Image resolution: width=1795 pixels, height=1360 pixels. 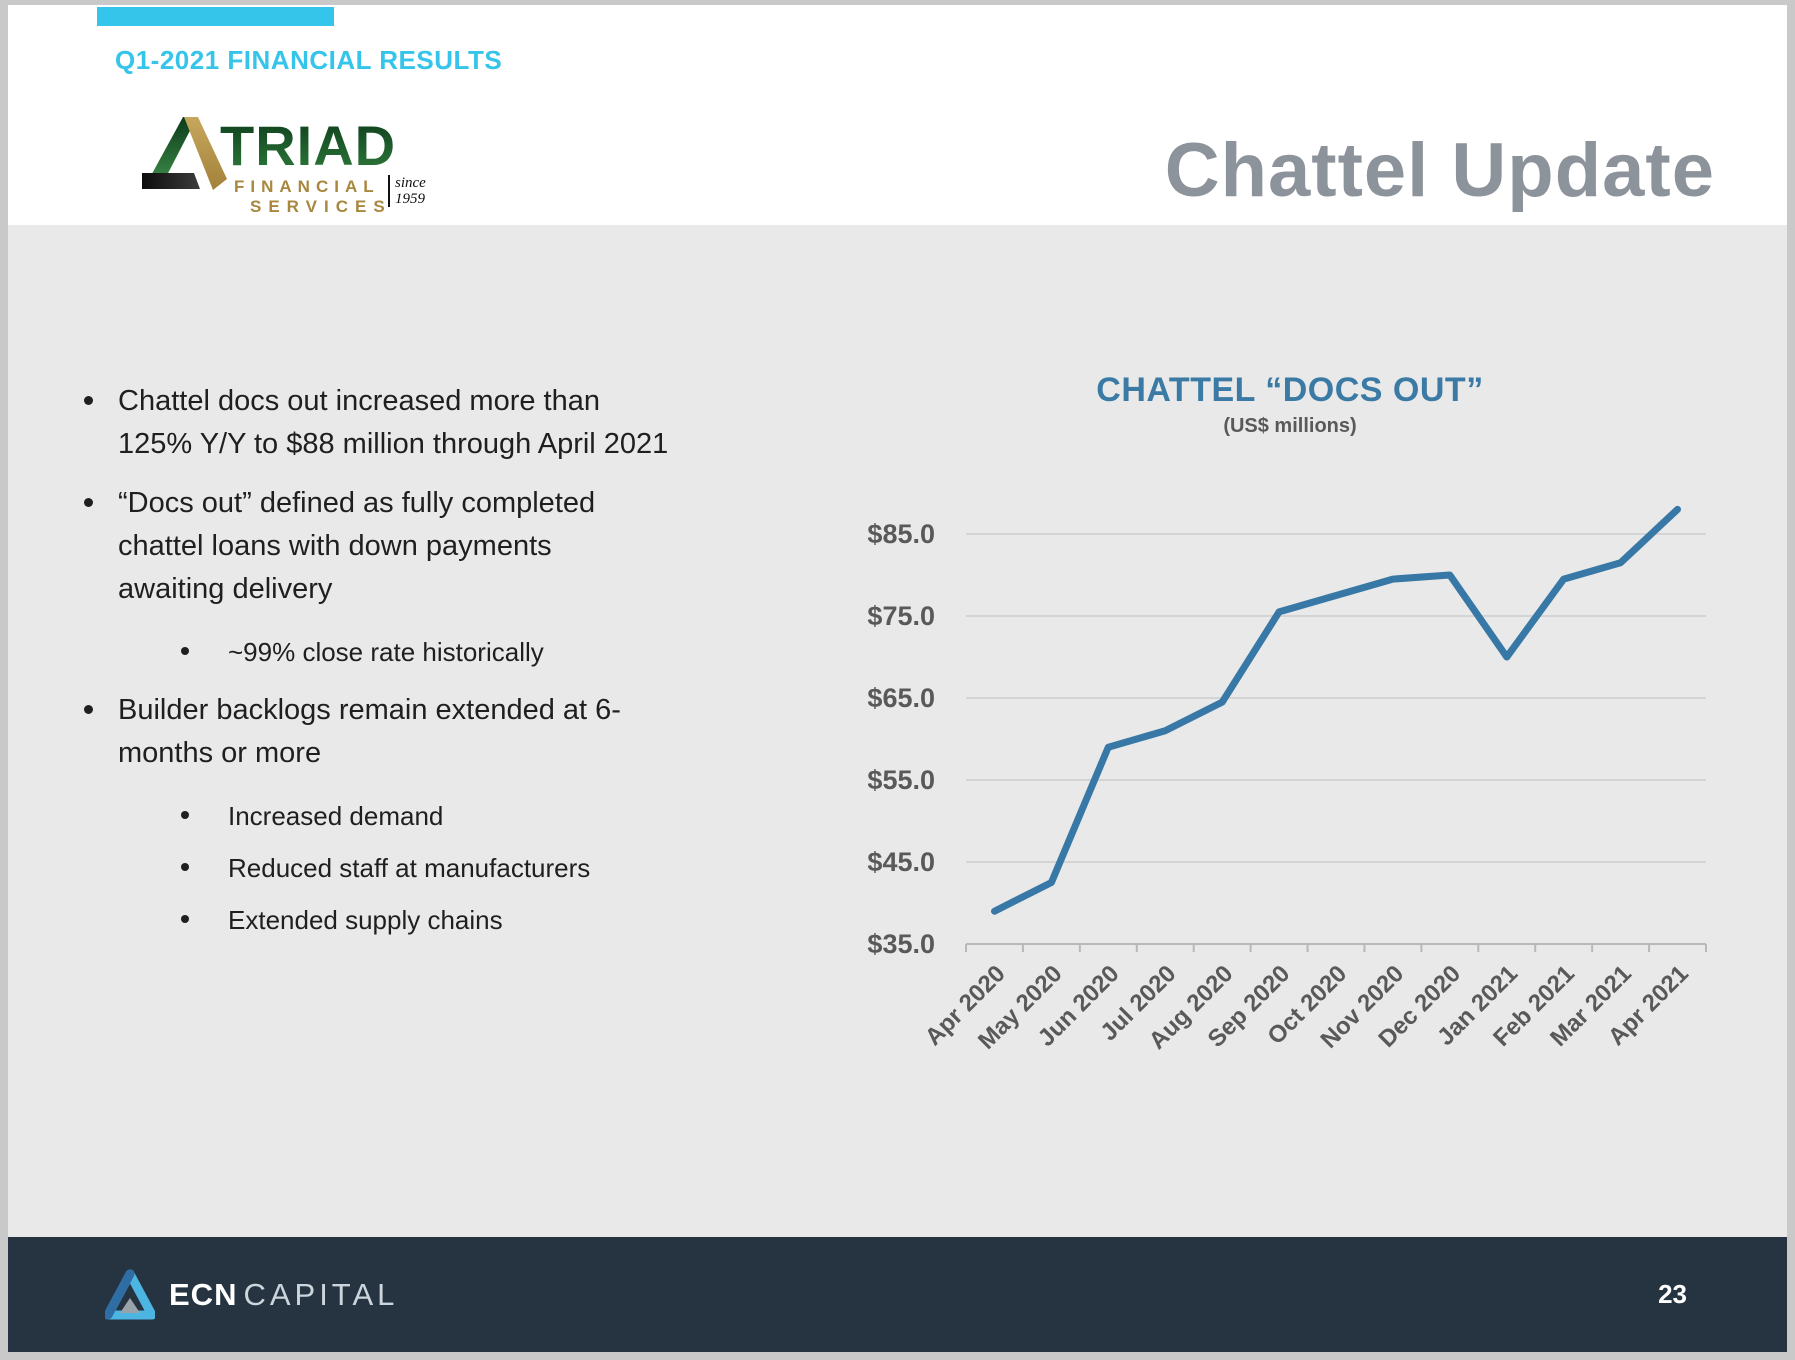 I want to click on ecn-logo-icon, so click(x=130, y=1294).